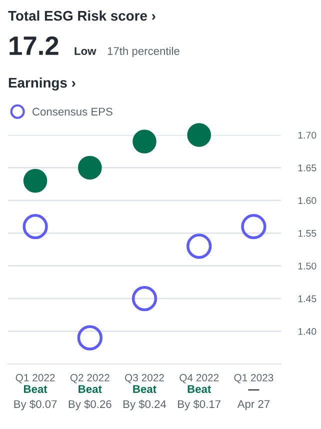  What do you see at coordinates (82, 15) in the screenshot?
I see `chart-title: Total ESG Risk score ›` at bounding box center [82, 15].